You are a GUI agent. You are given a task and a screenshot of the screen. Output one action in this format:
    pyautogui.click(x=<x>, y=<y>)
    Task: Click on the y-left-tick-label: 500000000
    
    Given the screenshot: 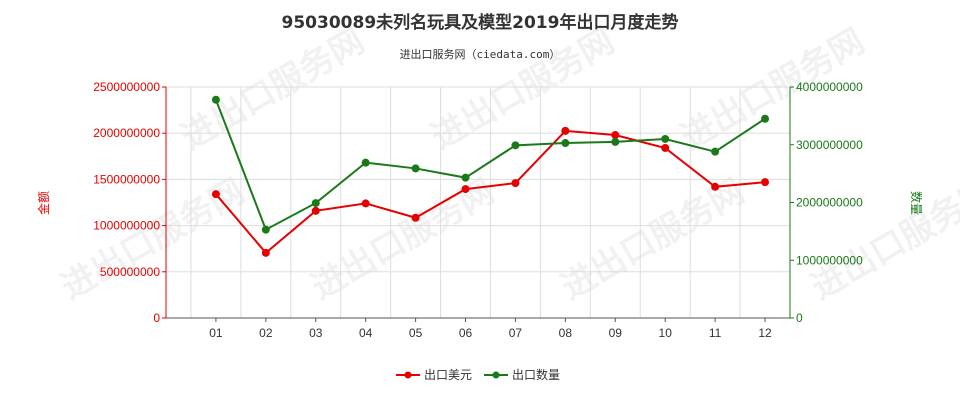 What is the action you would take?
    pyautogui.click(x=130, y=272)
    